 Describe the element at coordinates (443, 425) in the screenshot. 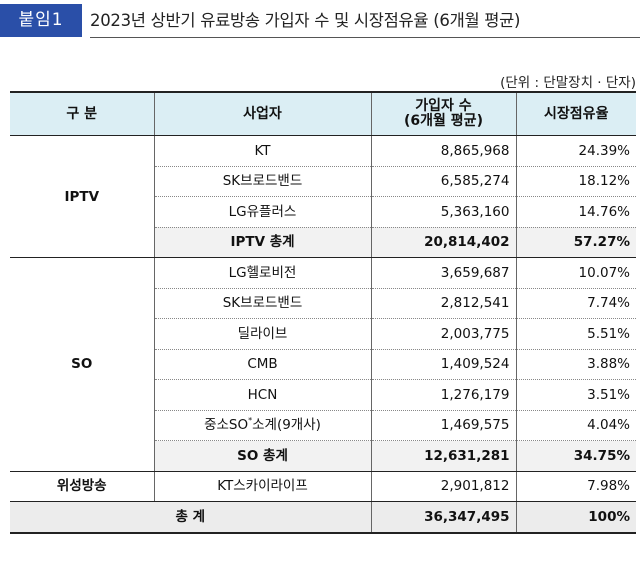

I see `subscriber-count: 1,469,575` at that location.